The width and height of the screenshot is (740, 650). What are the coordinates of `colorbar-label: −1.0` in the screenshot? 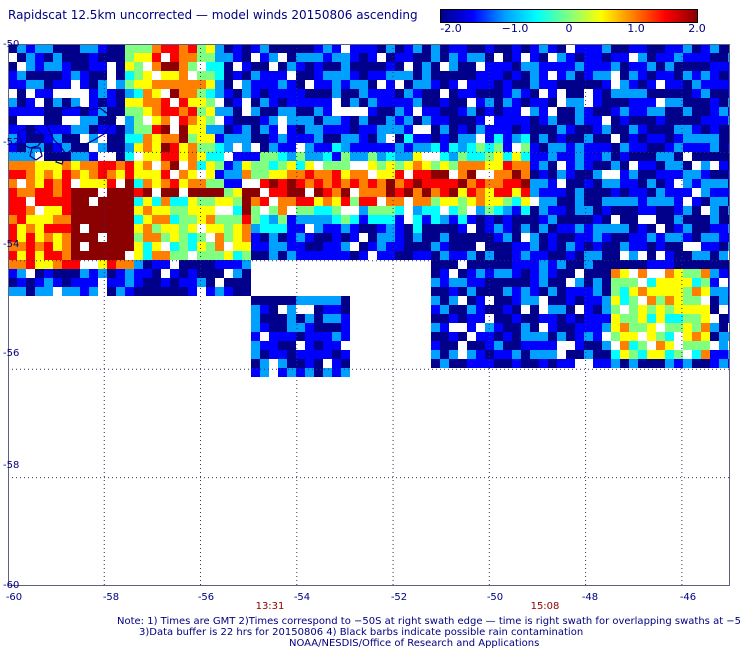 It's located at (515, 28).